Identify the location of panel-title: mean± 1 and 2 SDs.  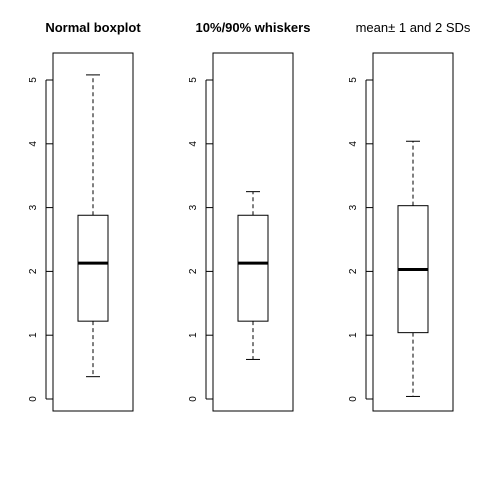
(413, 27).